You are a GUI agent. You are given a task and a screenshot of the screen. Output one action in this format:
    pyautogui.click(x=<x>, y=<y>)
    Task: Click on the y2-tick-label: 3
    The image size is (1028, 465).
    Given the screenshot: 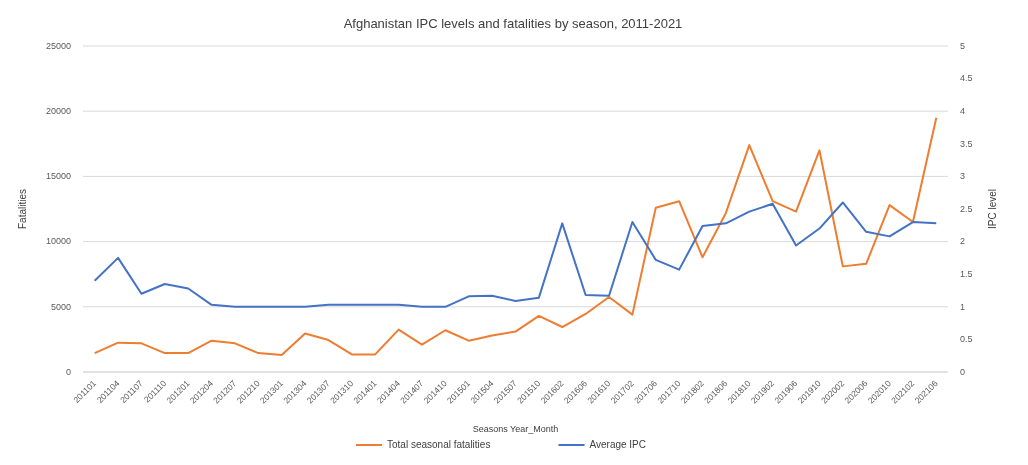 What is the action you would take?
    pyautogui.click(x=963, y=176)
    